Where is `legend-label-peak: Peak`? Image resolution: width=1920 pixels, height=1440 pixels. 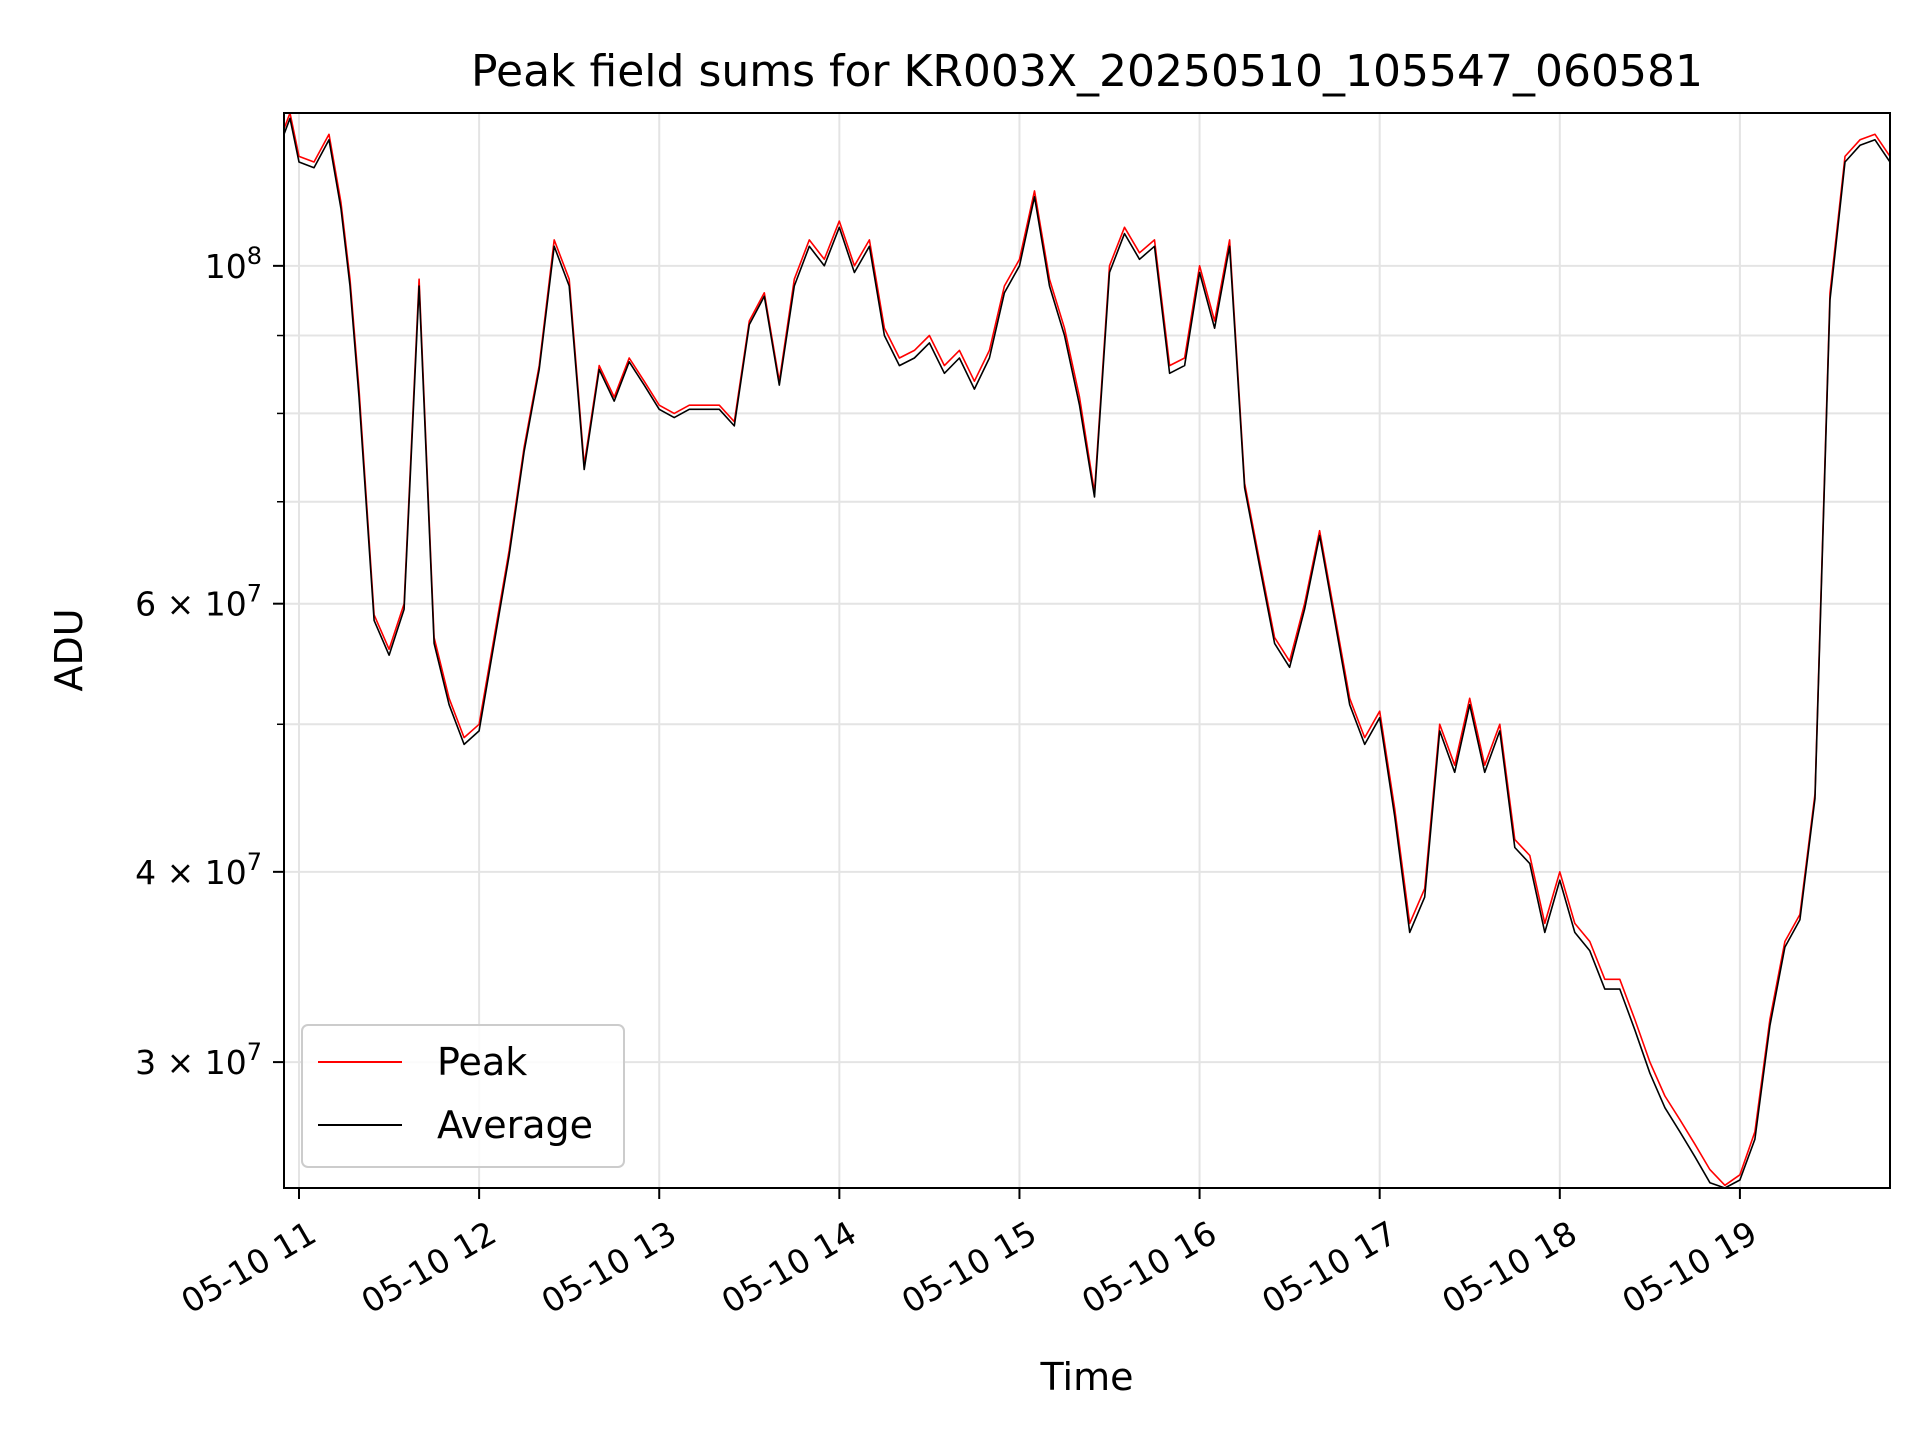
legend-label-peak: Peak is located at coordinates (482, 1062).